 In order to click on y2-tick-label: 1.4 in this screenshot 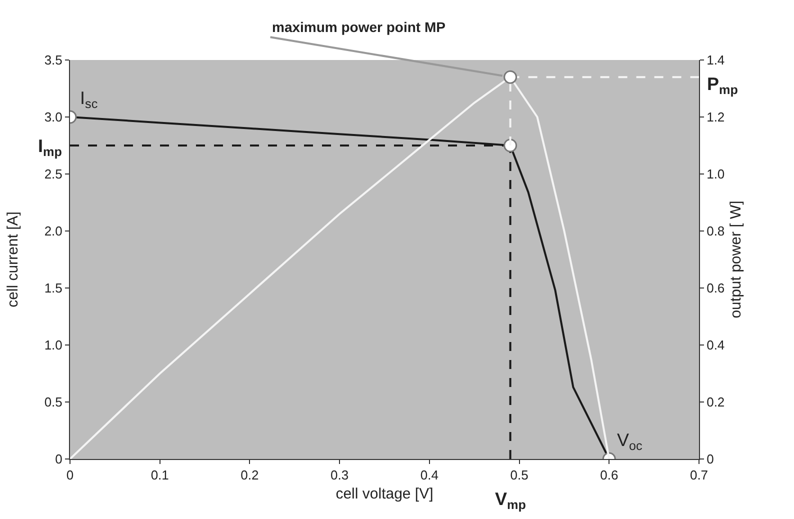, I will do `click(715, 60)`.